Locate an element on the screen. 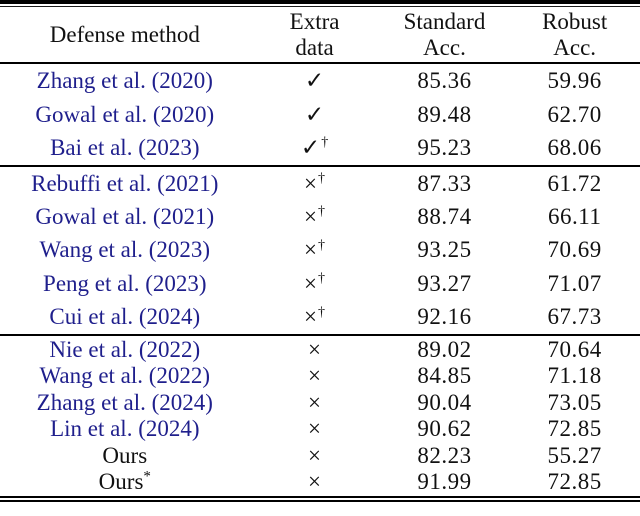  table-row: Rebuffi et al. (2021) ×† 87.33 61.72 is located at coordinates (320, 183).